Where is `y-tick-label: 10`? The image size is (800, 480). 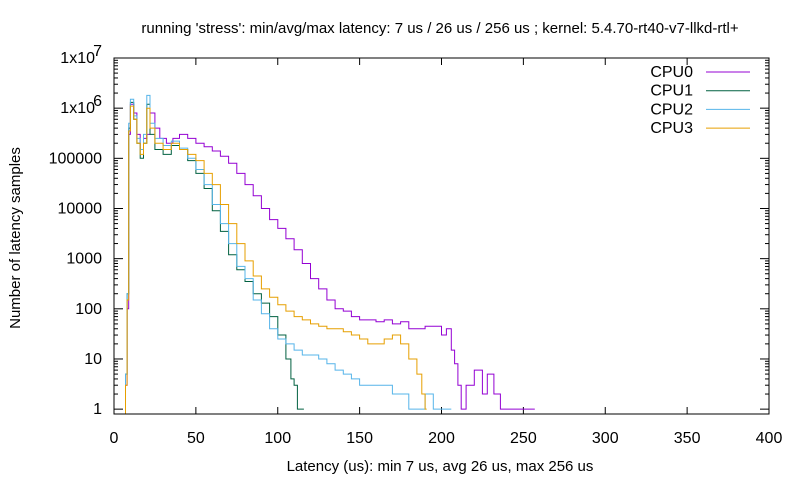
y-tick-label: 10 is located at coordinates (93, 359).